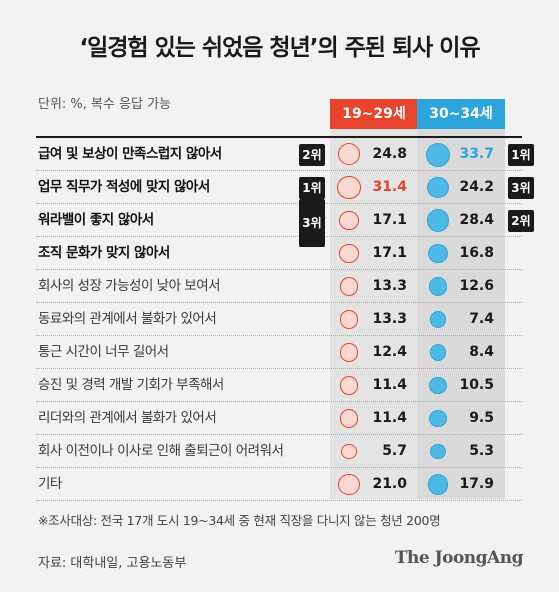 This screenshot has height=592, width=559. I want to click on table-row: 승진 및 경력 개발 기회가 부족해서 11.4 10.5, so click(279, 385).